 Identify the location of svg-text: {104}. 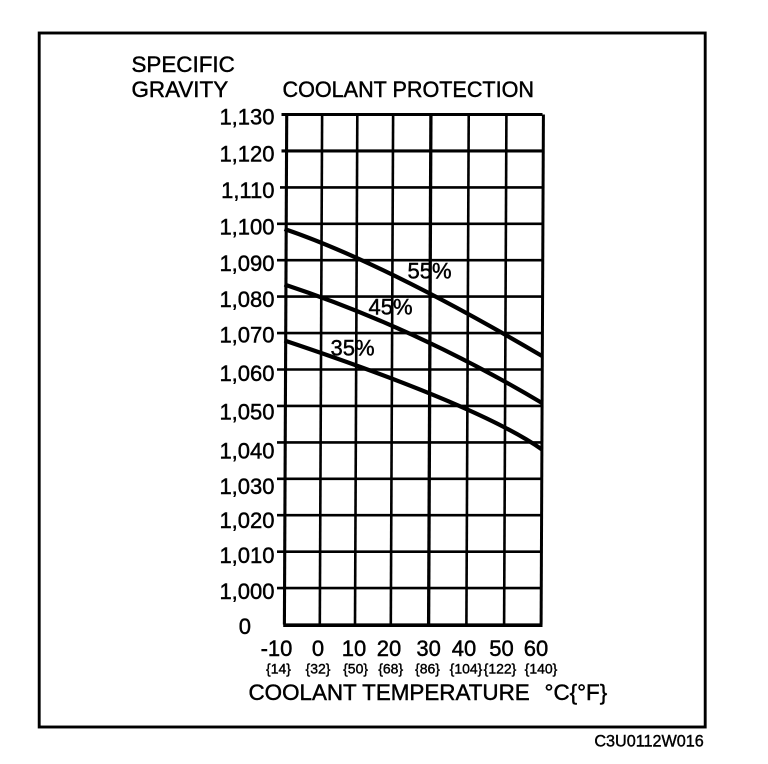
(466, 669).